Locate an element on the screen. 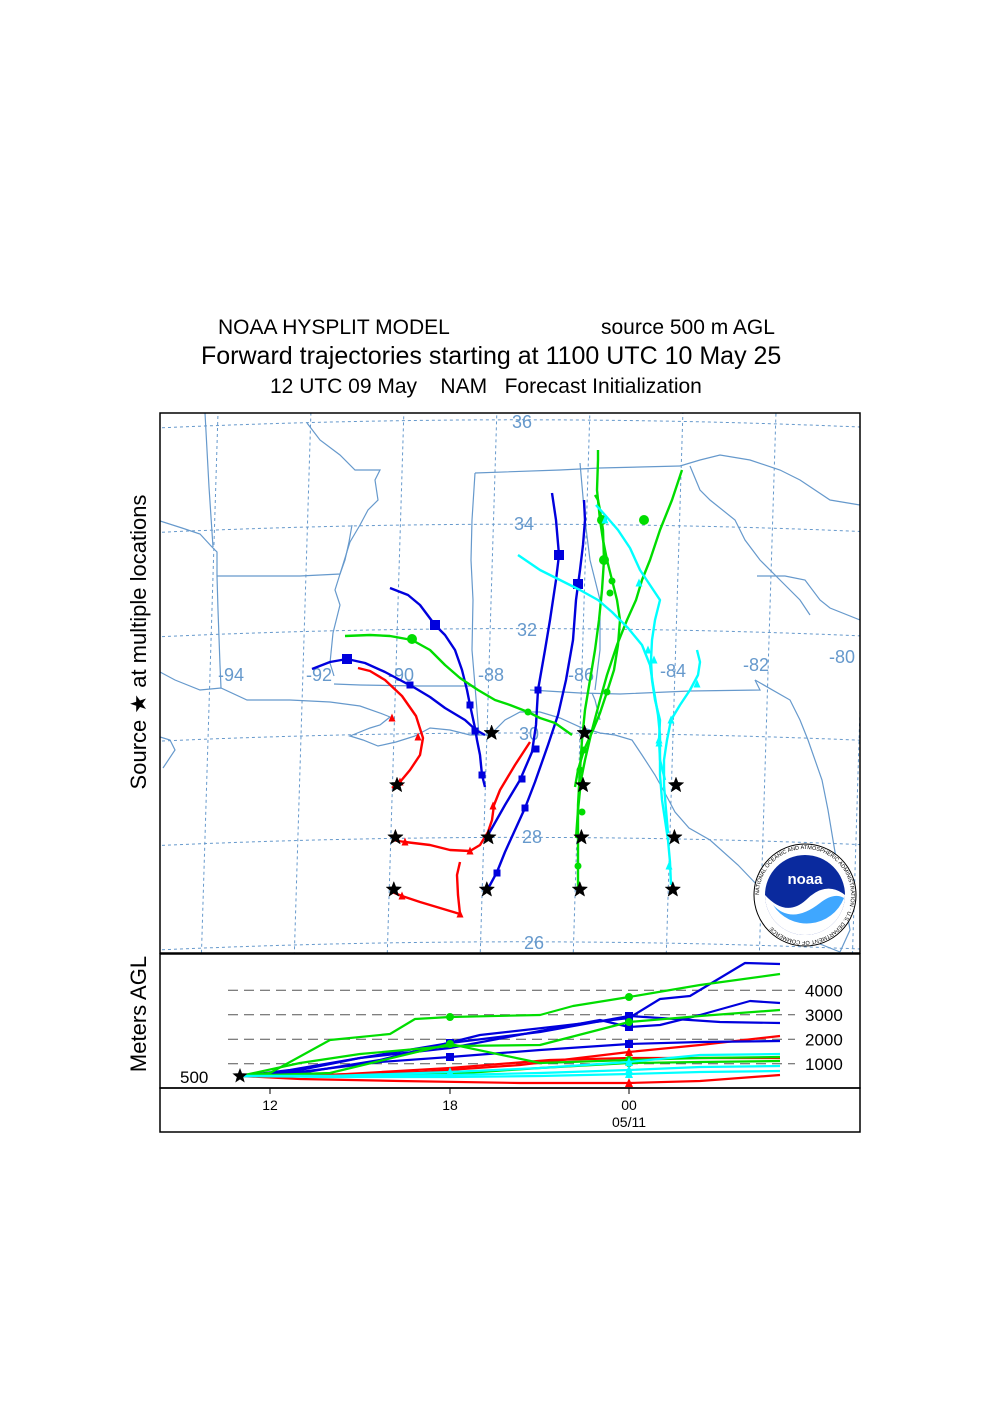  time-tick-label: 12 is located at coordinates (270, 1105).